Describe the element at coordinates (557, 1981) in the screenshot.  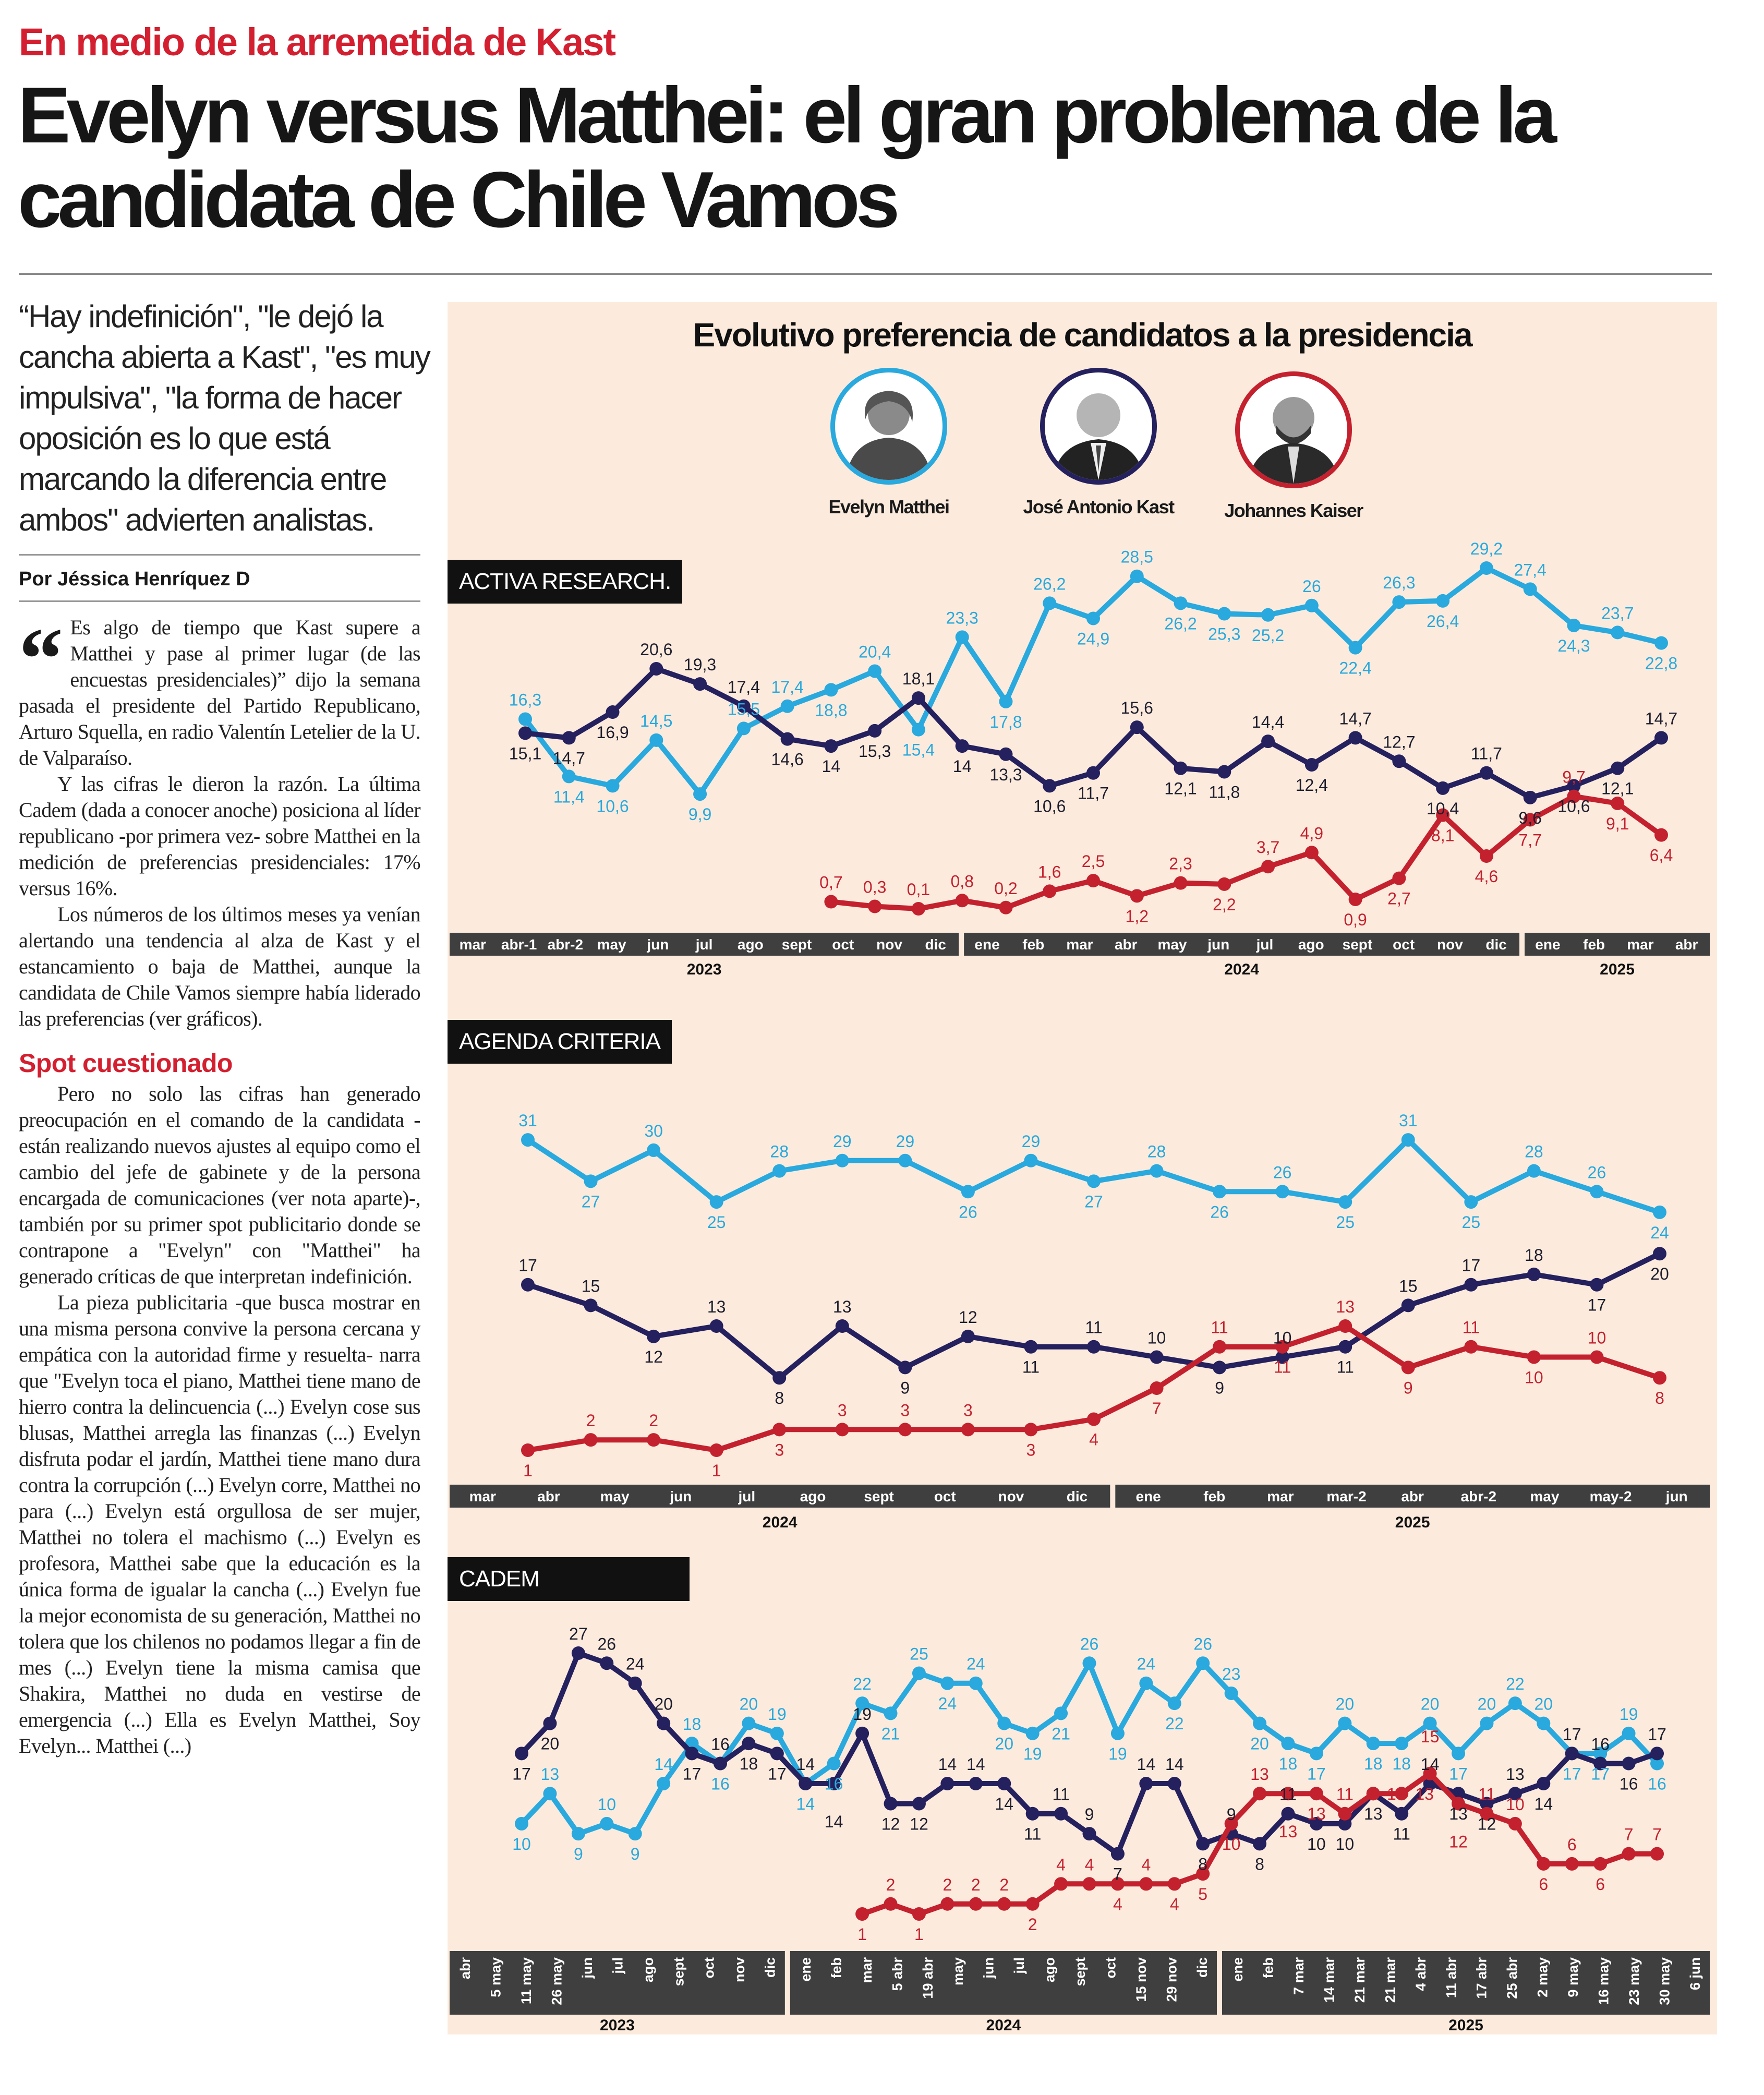
I see `axis-tick-label: 26 may` at that location.